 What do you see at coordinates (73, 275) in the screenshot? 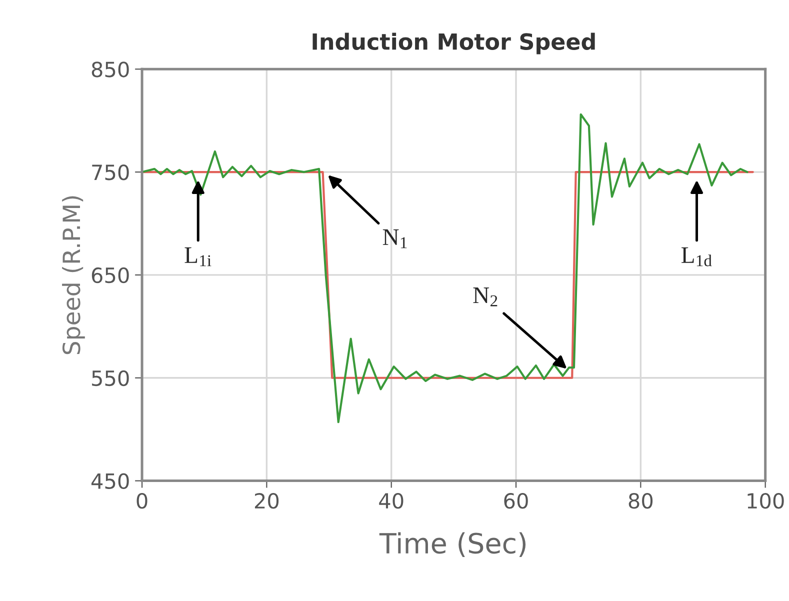
I see `y-axis-title: Speed (R.P.M)` at bounding box center [73, 275].